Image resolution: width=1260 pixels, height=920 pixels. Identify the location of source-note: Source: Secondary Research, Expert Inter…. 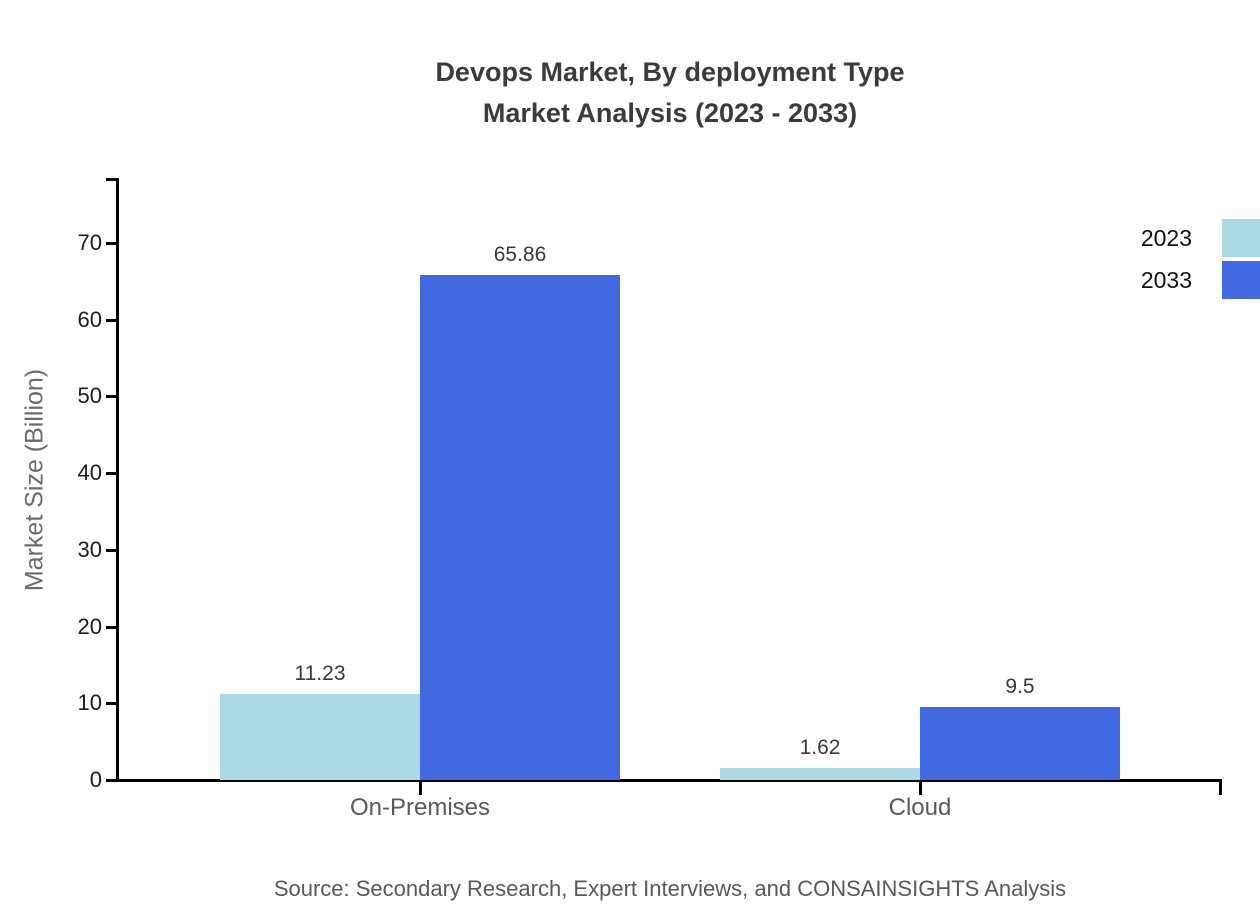
(670, 888).